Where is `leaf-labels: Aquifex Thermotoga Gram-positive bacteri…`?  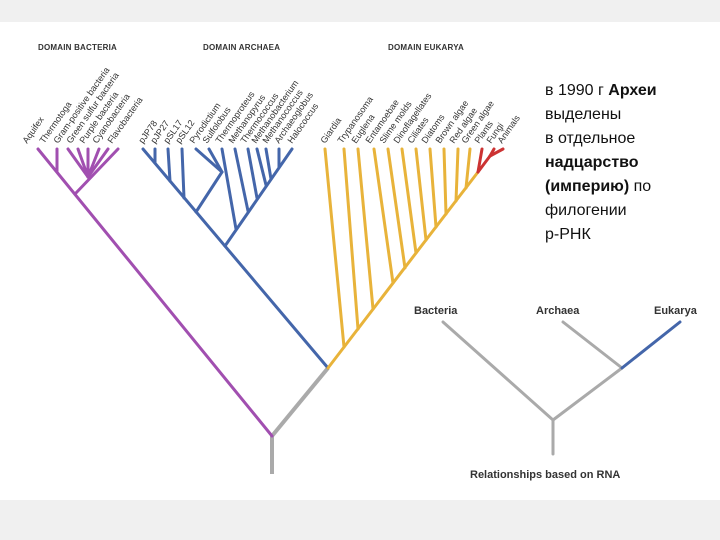
leaf-labels: Aquifex Thermotoga Gram-positive bacteri… is located at coordinates (271, 105).